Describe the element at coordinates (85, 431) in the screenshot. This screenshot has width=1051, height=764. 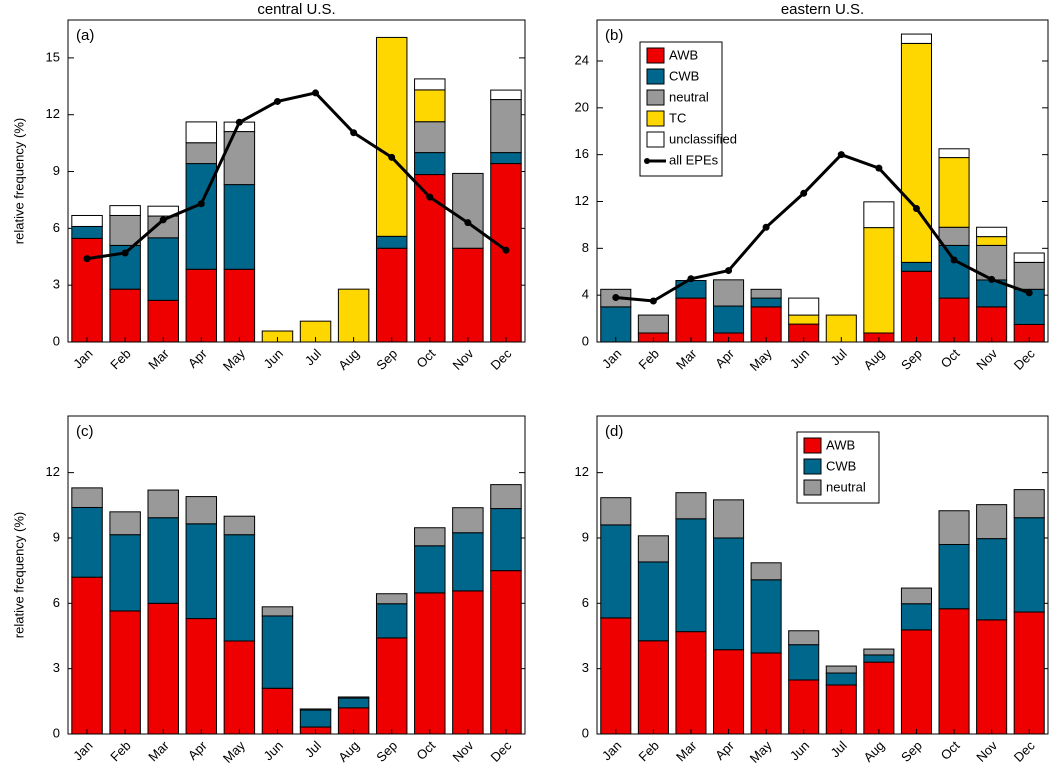
I see `panel-label: (c)` at that location.